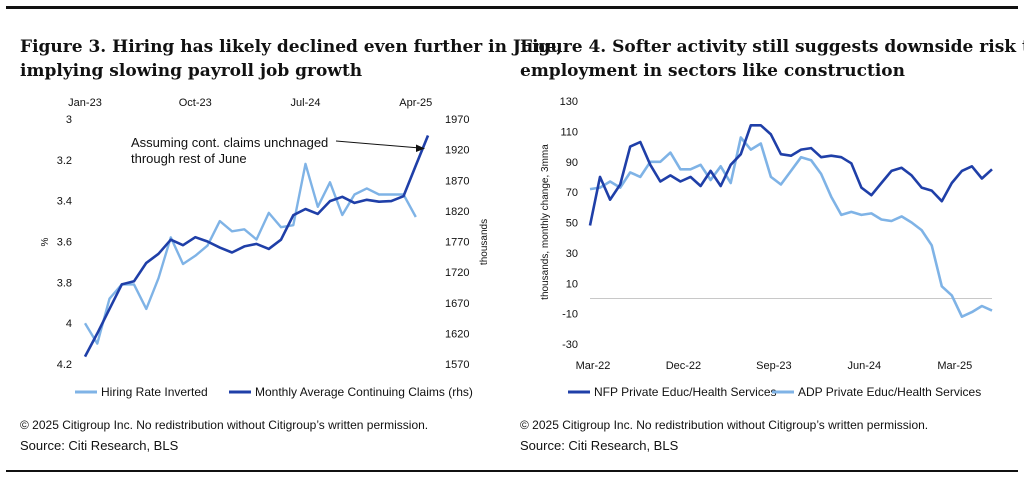 The image size is (1024, 483). Describe the element at coordinates (457, 212) in the screenshot. I see `right-y-tick-label: 1820` at that location.